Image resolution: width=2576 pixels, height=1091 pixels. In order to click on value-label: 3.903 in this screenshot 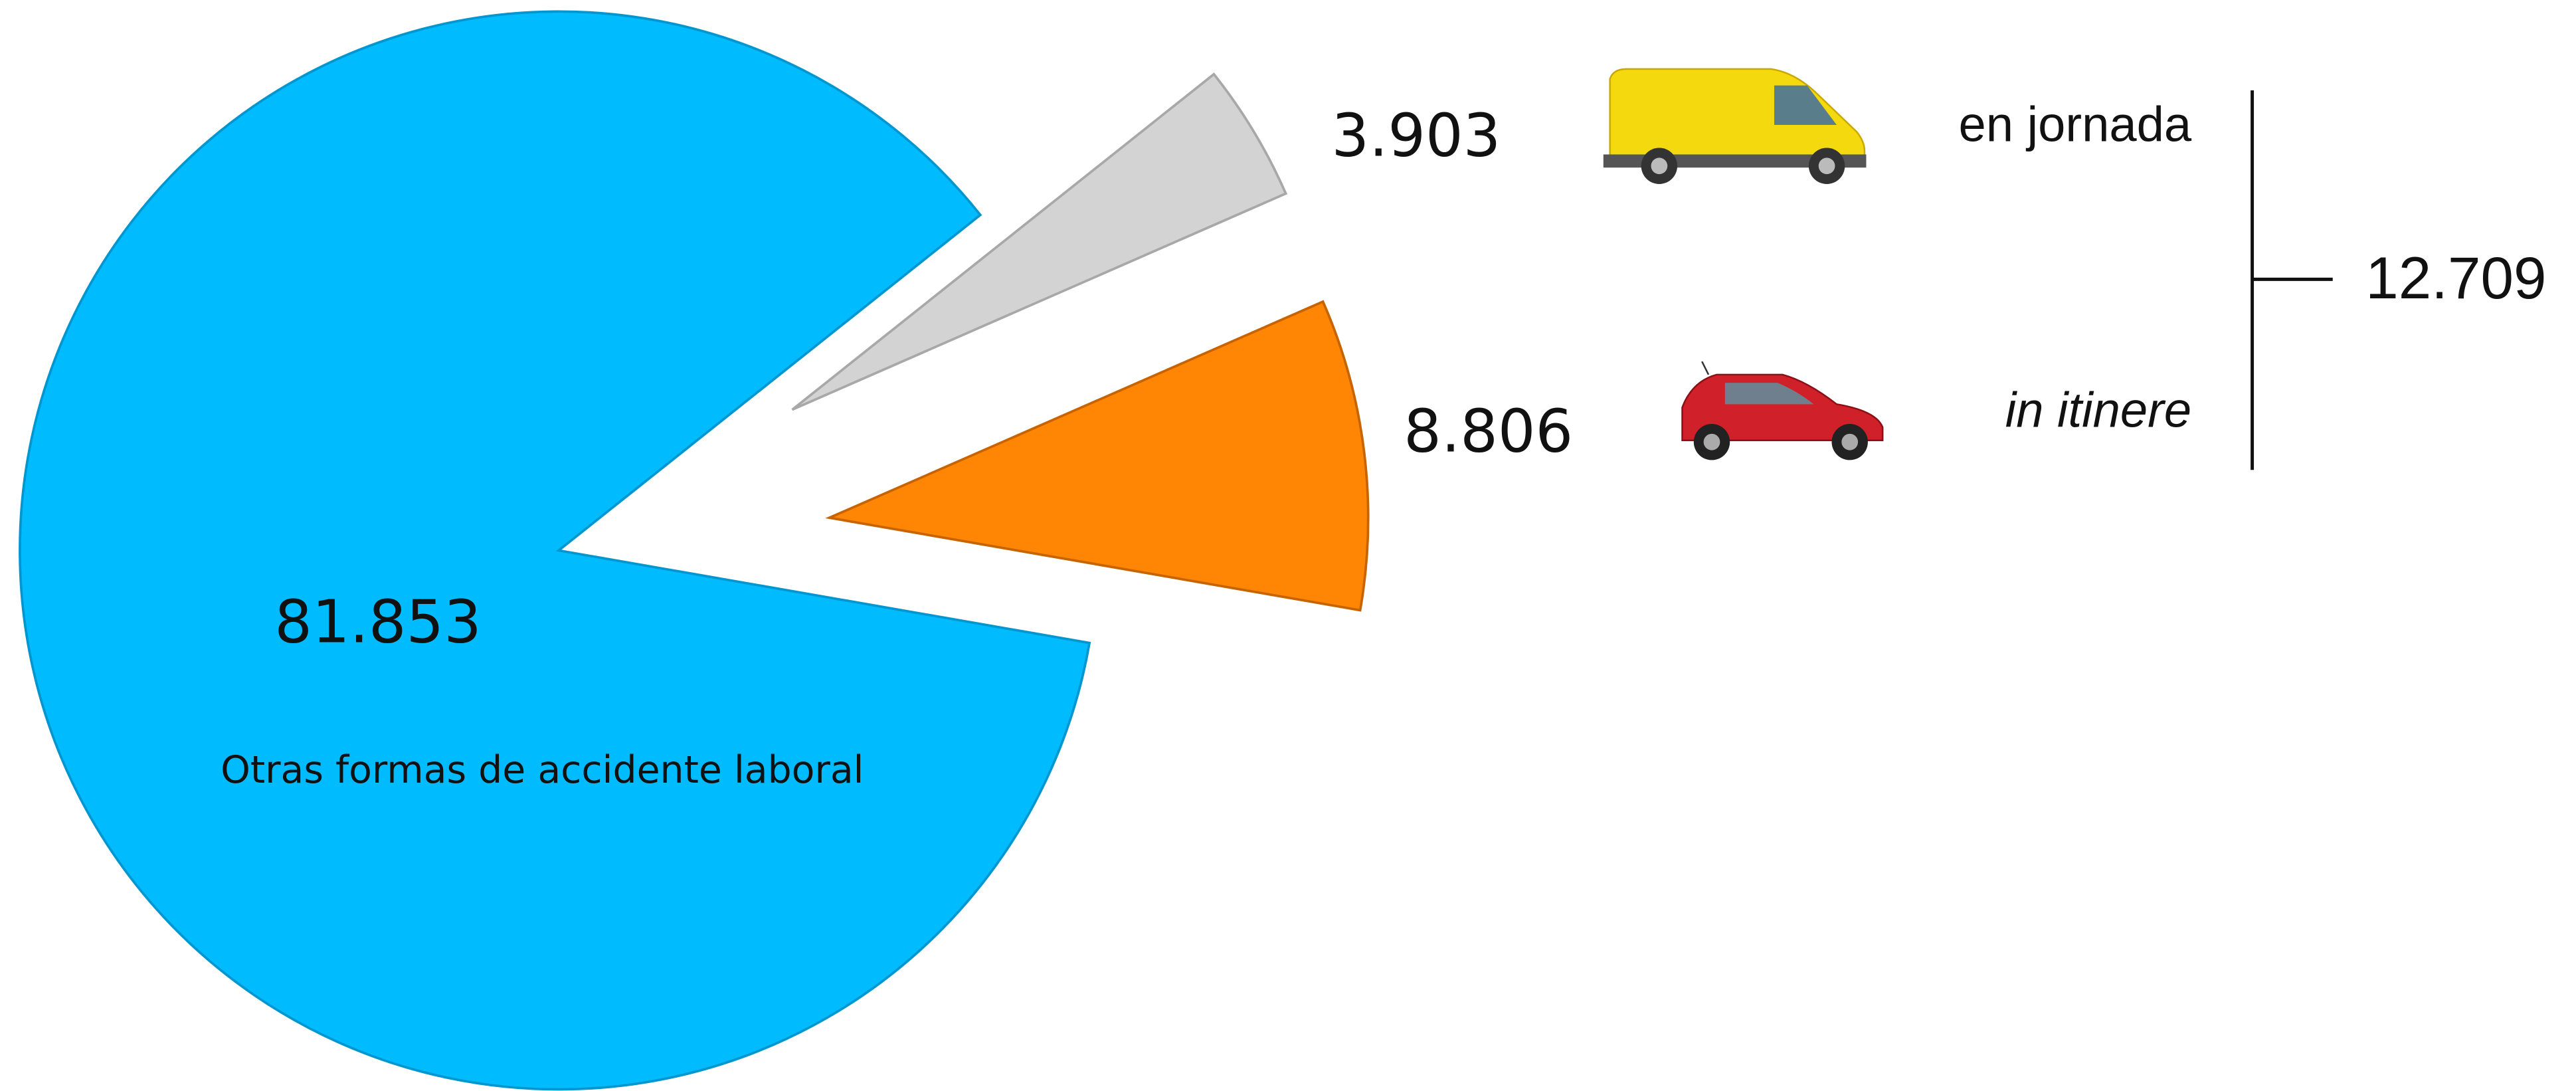, I will do `click(1416, 135)`.